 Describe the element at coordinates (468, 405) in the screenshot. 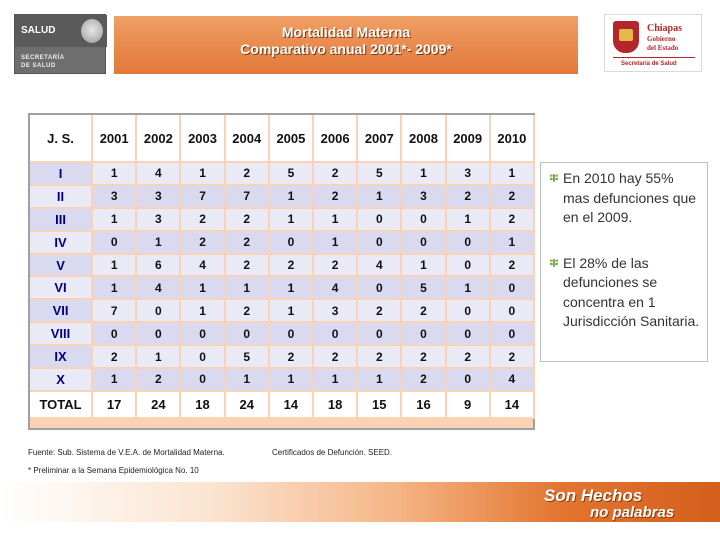

I see `total-cell: 9` at that location.